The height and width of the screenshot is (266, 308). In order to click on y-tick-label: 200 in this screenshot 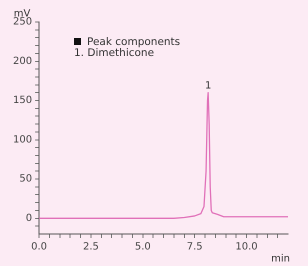, I will do `click(22, 61)`.